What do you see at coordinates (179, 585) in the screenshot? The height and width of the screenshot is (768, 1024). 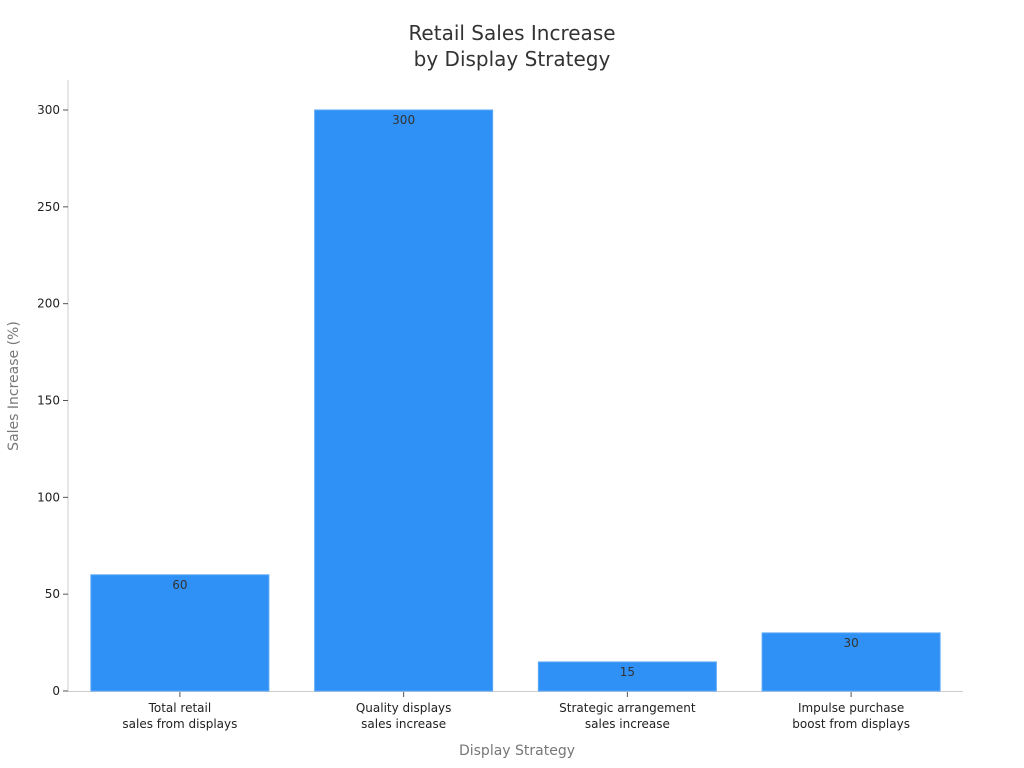 I see `bar-value-label: 60` at bounding box center [179, 585].